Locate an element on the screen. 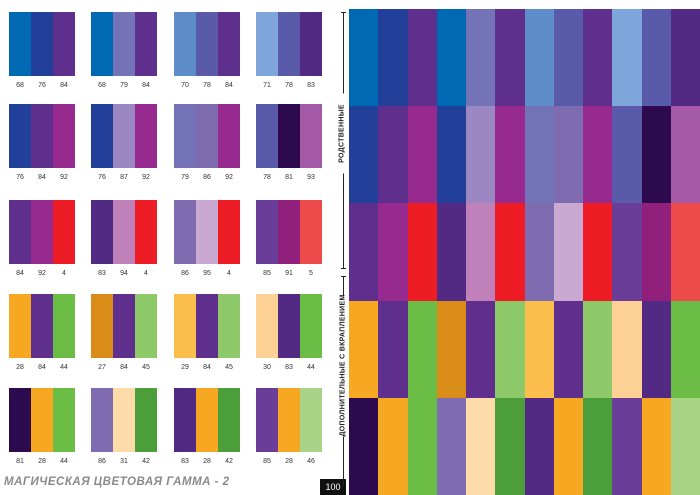  swatch-code: 28 is located at coordinates (289, 461).